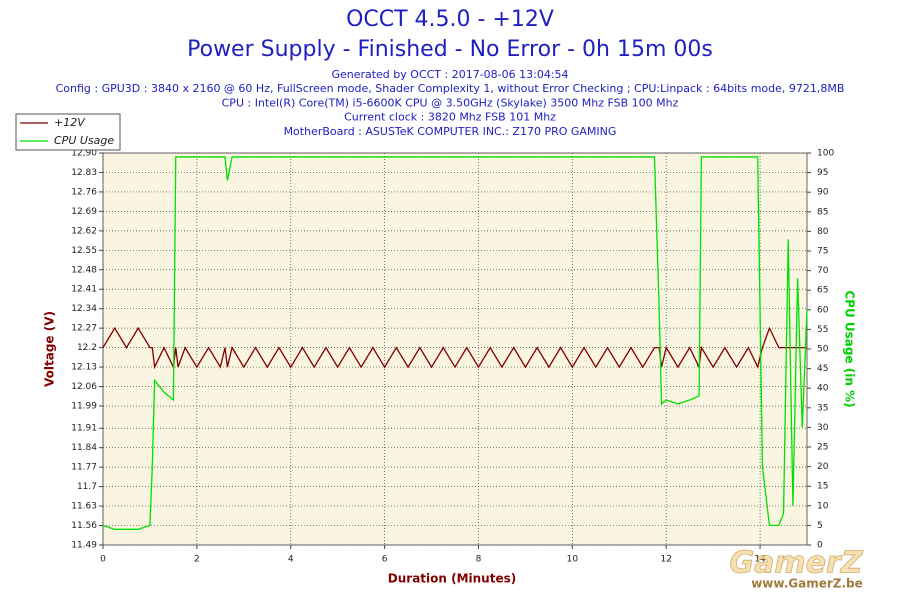 This screenshot has height=600, width=900. What do you see at coordinates (823, 271) in the screenshot?
I see `y2-tick-label: 70` at bounding box center [823, 271].